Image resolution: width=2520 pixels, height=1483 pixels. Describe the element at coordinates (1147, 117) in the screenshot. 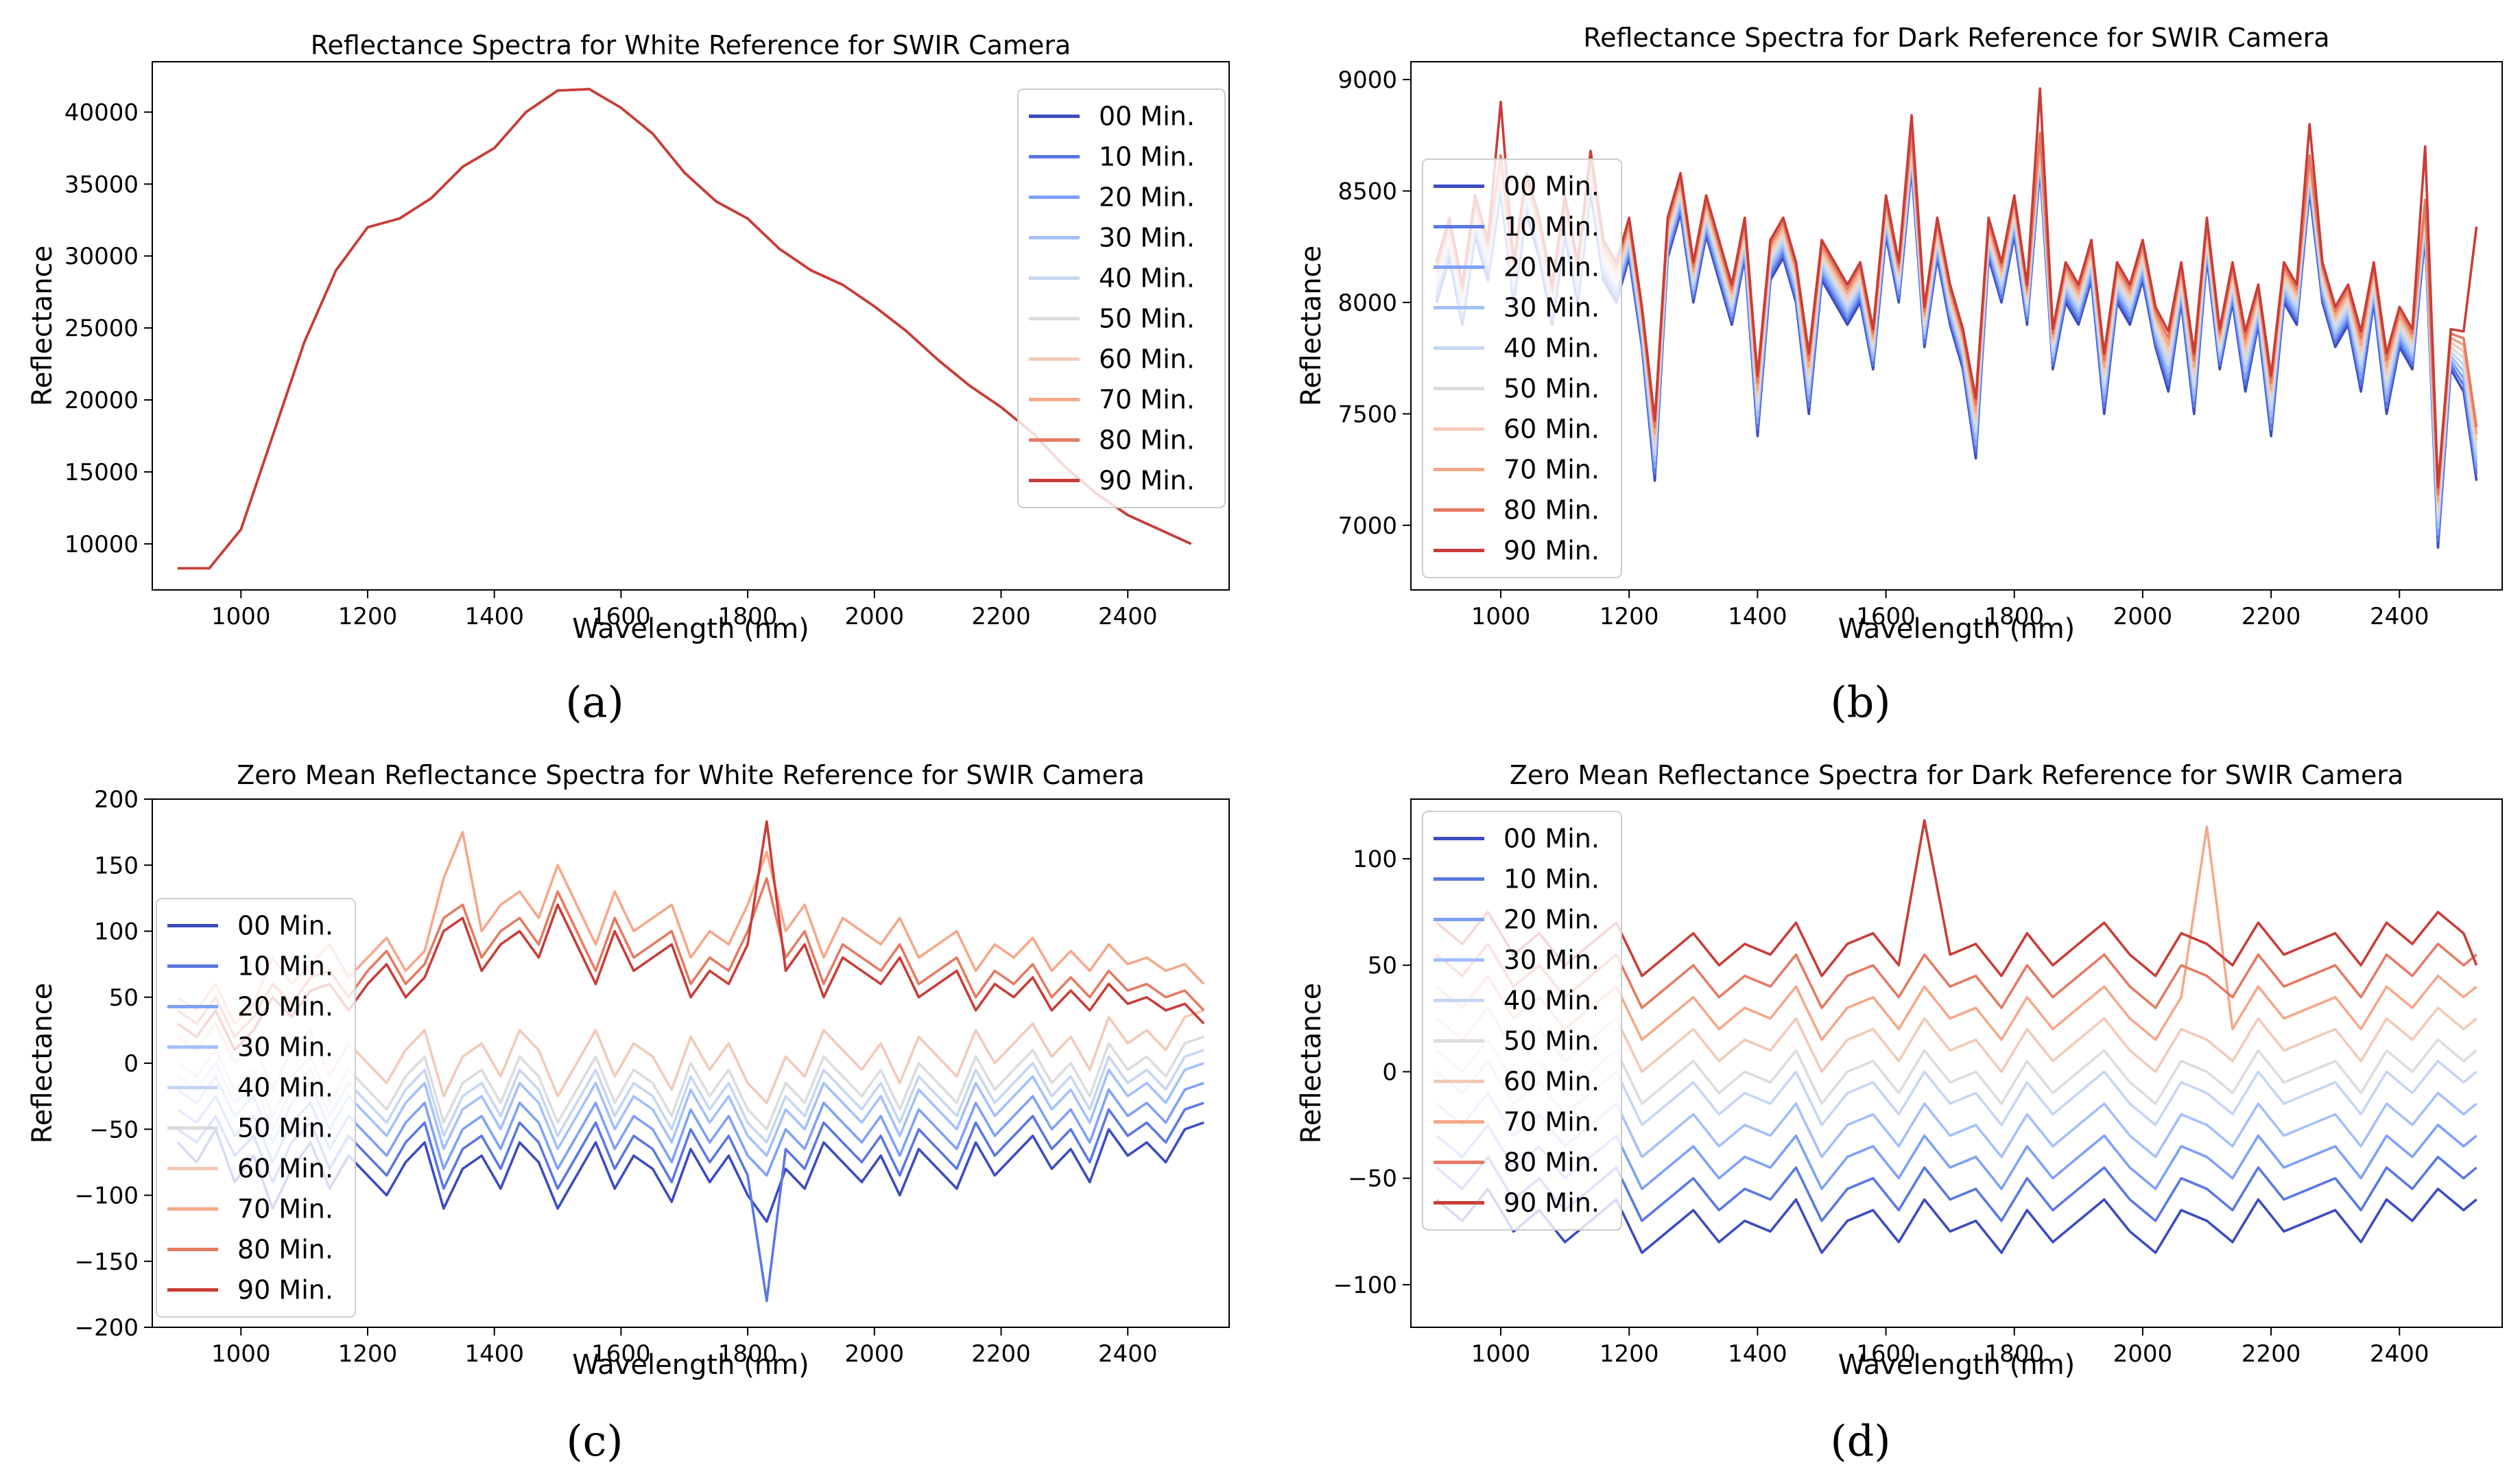

I see `legend-label-a-0: 00 Min.` at that location.